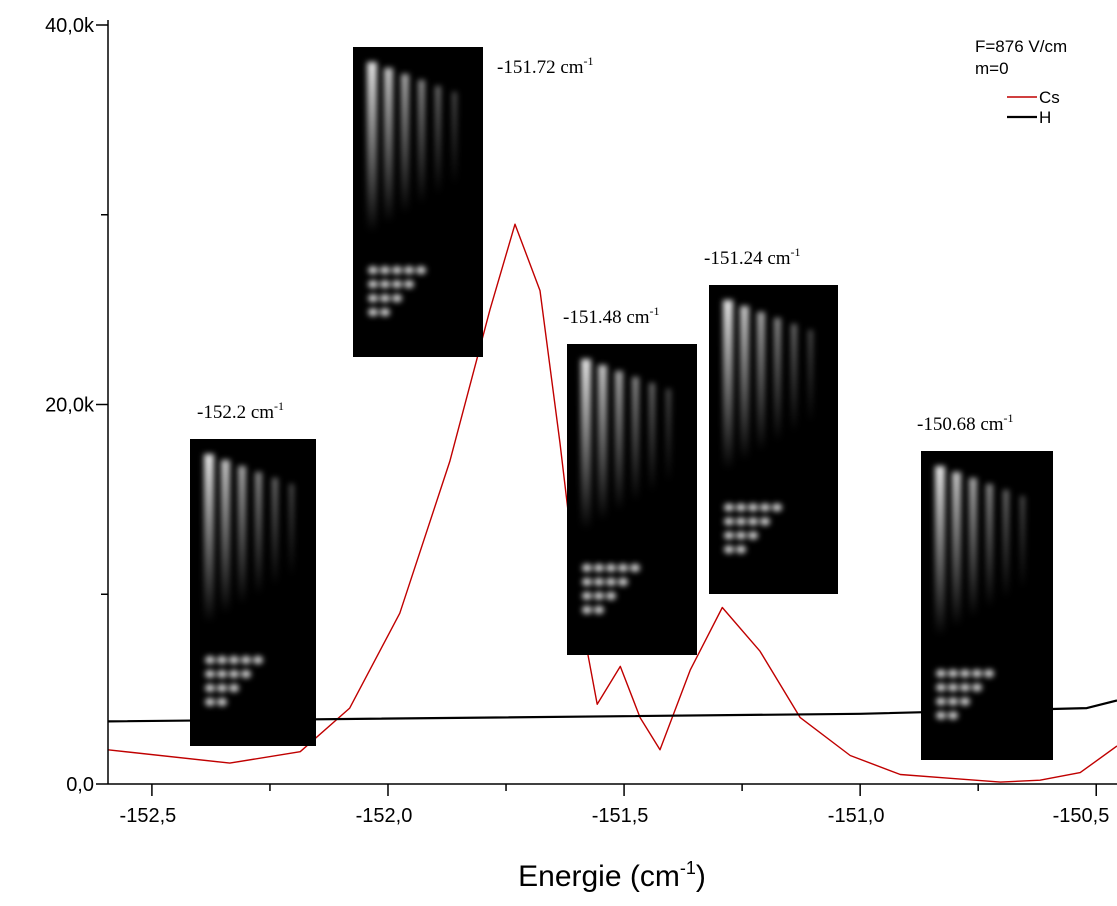 The width and height of the screenshot is (1117, 906). I want to click on legend-title: m=0, so click(992, 68).